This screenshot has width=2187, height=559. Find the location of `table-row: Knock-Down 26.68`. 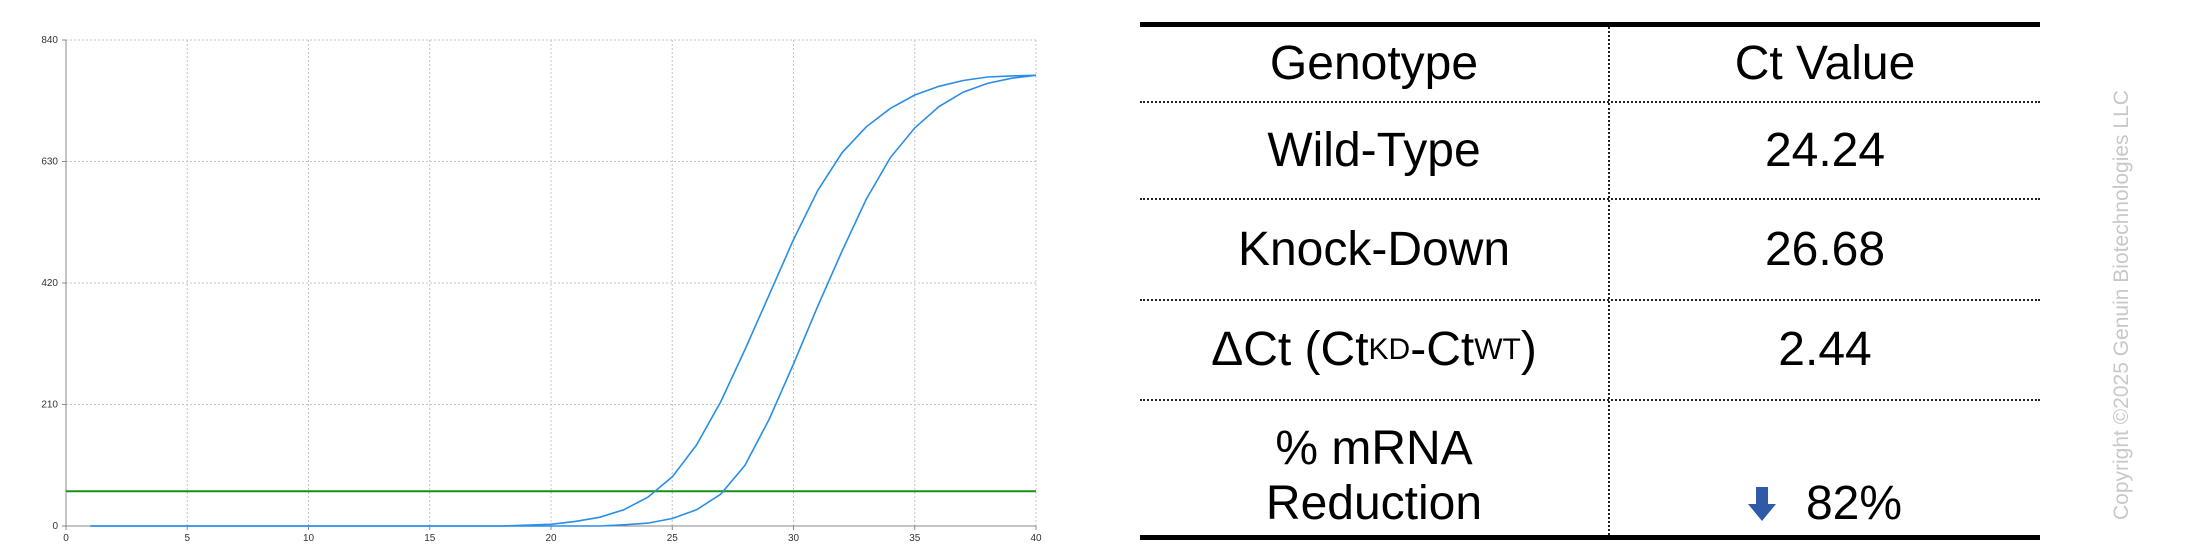

table-row: Knock-Down 26.68 is located at coordinates (1590, 250).